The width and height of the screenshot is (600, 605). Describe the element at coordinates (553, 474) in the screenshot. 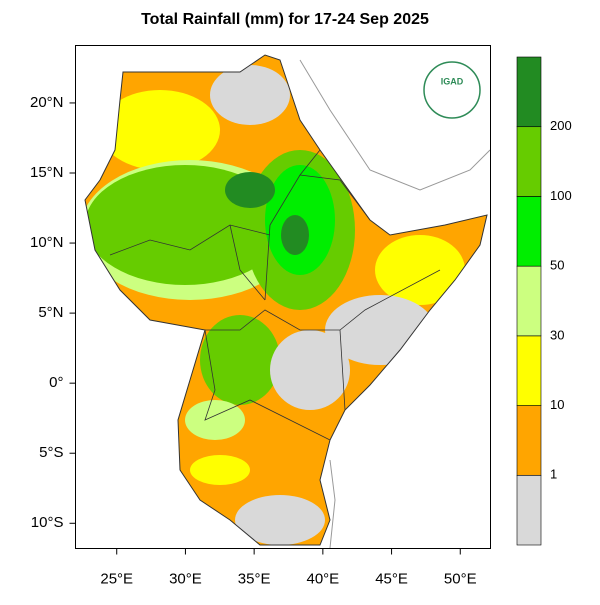

I see `colorbar-label: 1` at that location.